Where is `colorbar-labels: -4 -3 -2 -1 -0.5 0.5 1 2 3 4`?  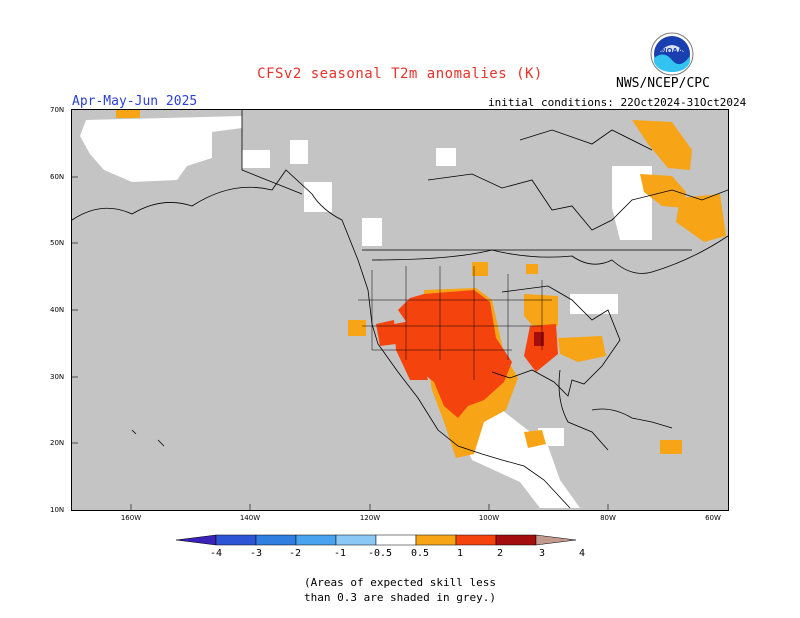
colorbar-labels: -4 -3 -2 -1 -0.5 0.5 1 2 3 4 is located at coordinates (397, 553).